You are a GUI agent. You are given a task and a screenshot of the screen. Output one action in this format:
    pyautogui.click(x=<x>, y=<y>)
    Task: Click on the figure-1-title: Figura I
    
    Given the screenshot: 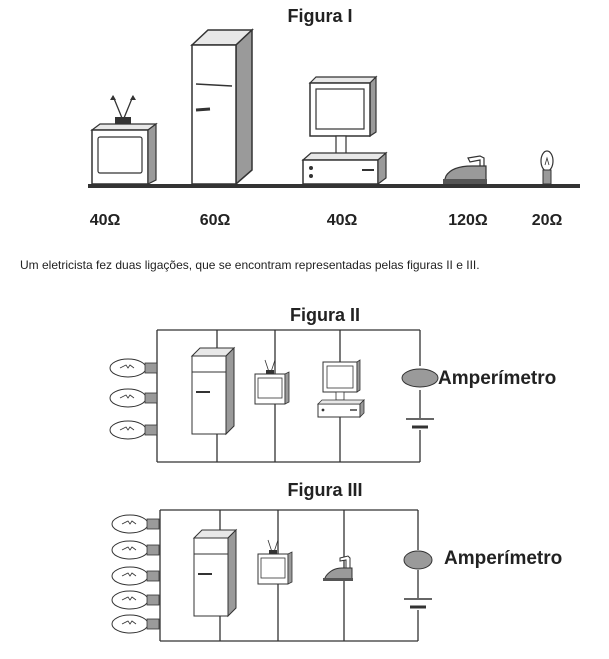 What is the action you would take?
    pyautogui.click(x=320, y=16)
    